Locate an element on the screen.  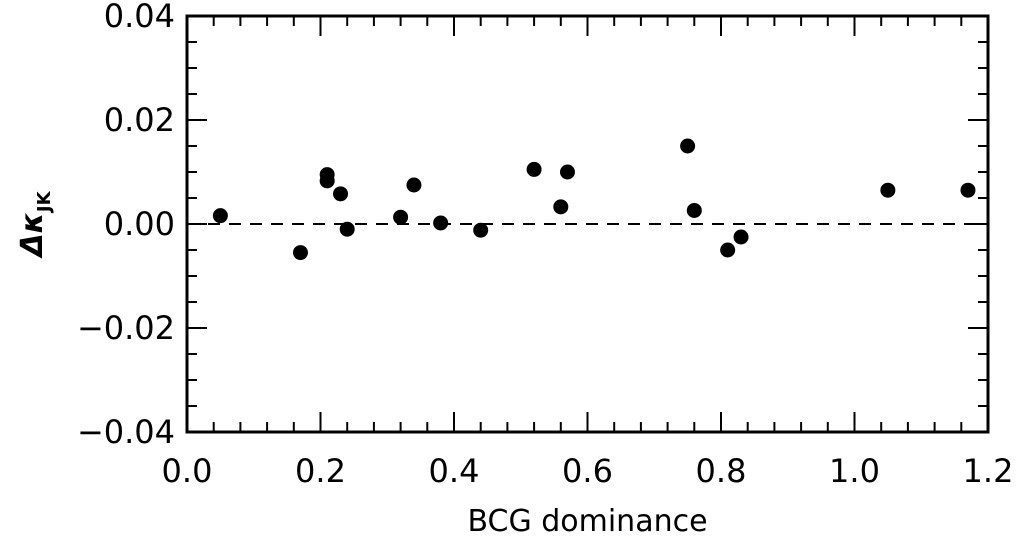
x-axis-title: BCG dominance is located at coordinates (587, 521).